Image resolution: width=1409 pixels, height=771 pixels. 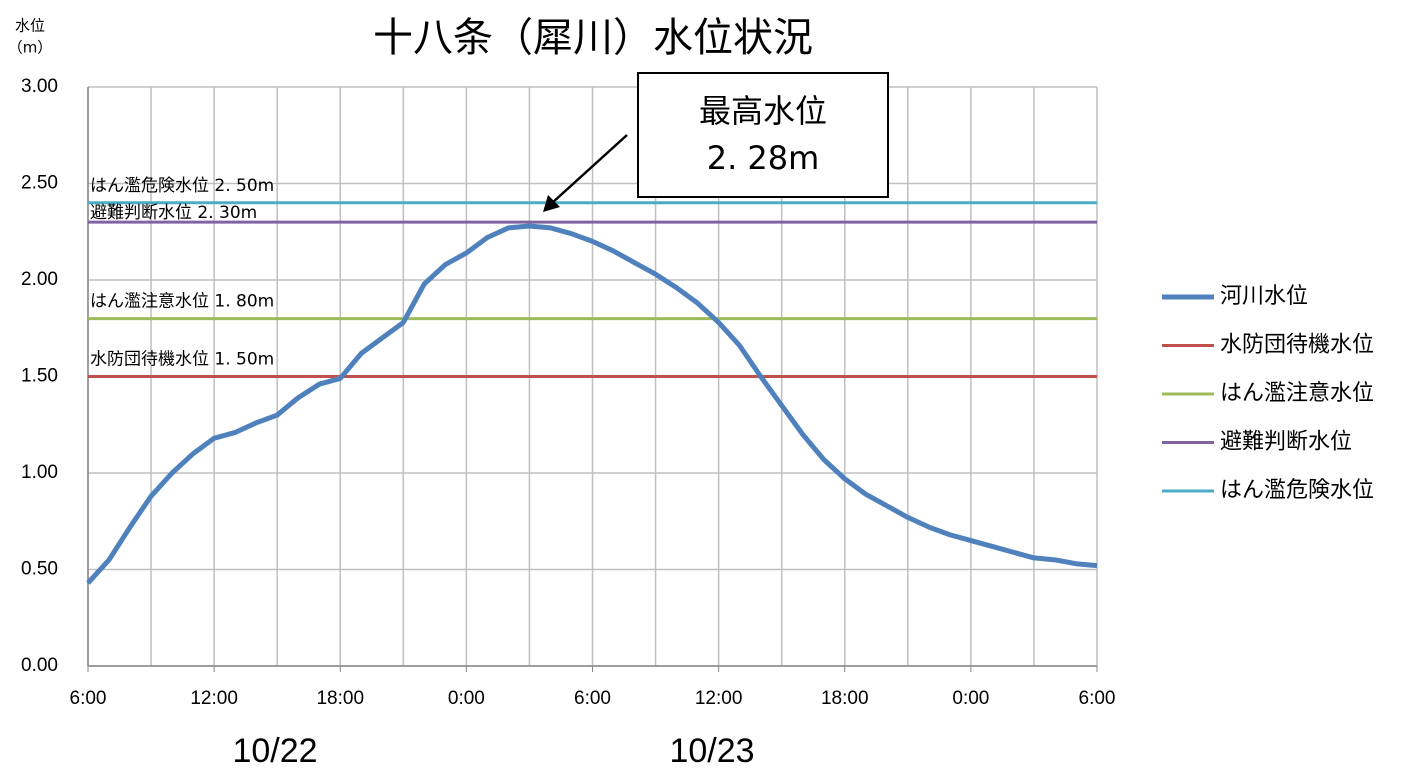 I want to click on y-axis-label: 水位, so click(x=30, y=26).